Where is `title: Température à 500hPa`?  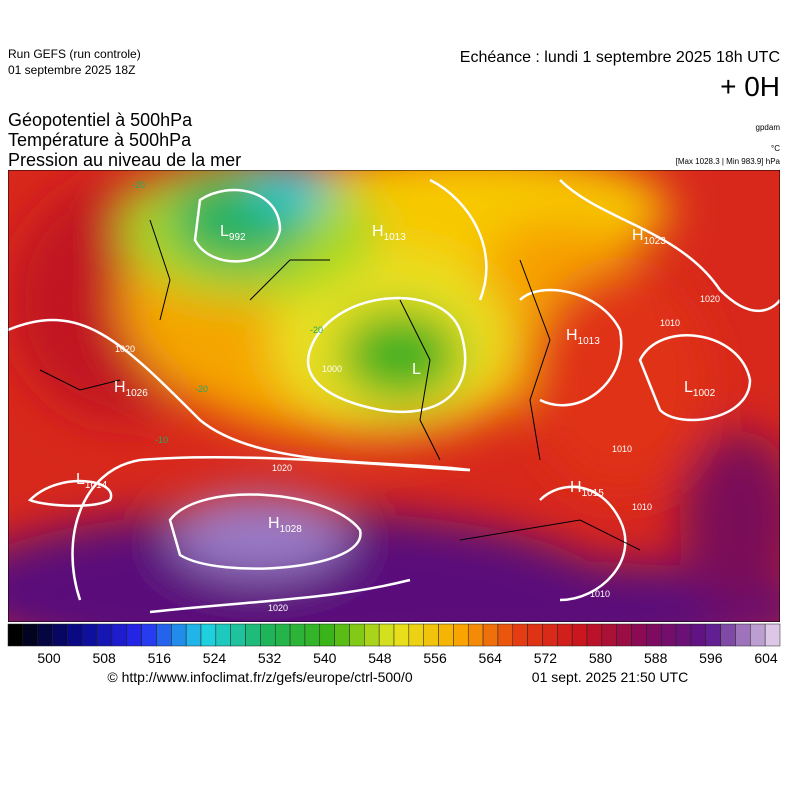 title: Température à 500hPa is located at coordinates (100, 140).